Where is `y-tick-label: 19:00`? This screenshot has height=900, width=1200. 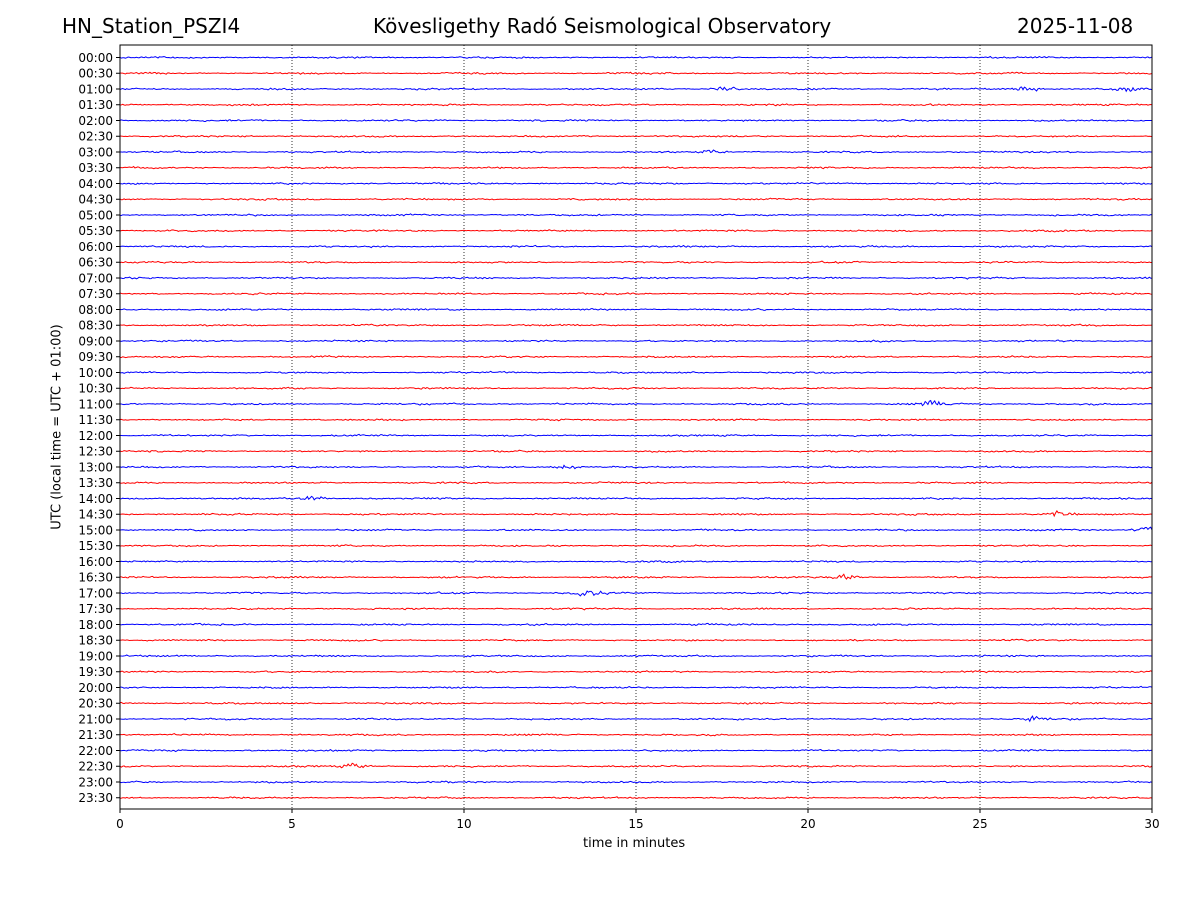
y-tick-label: 19:00 is located at coordinates (95, 656).